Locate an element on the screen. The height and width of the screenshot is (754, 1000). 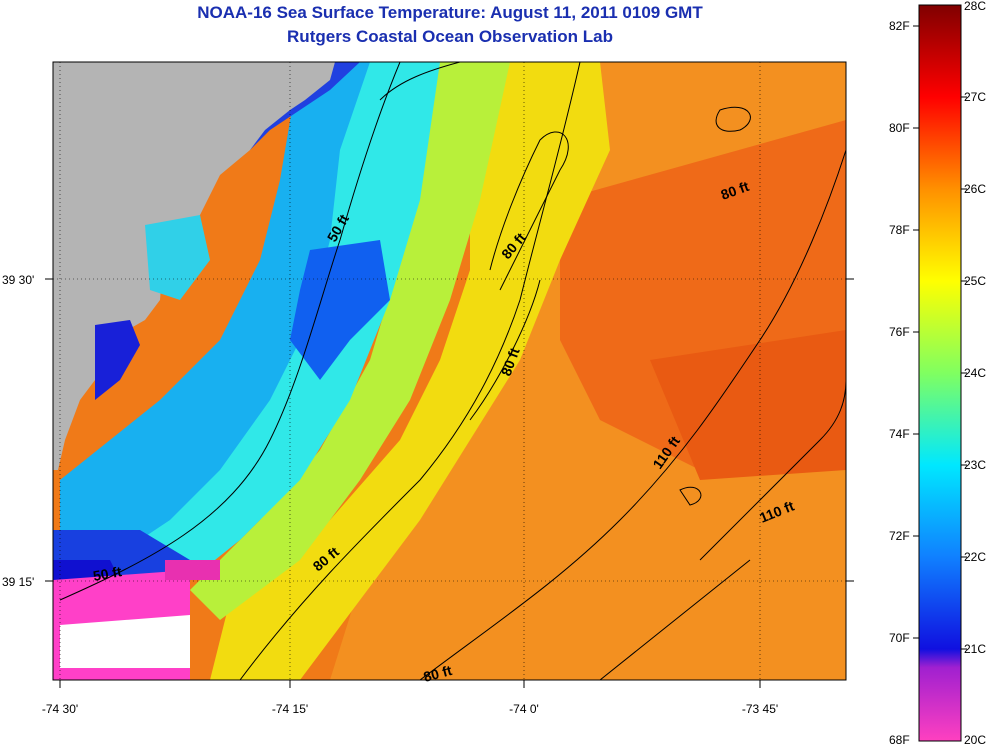
longitude-label: -74 15' is located at coordinates (290, 709).